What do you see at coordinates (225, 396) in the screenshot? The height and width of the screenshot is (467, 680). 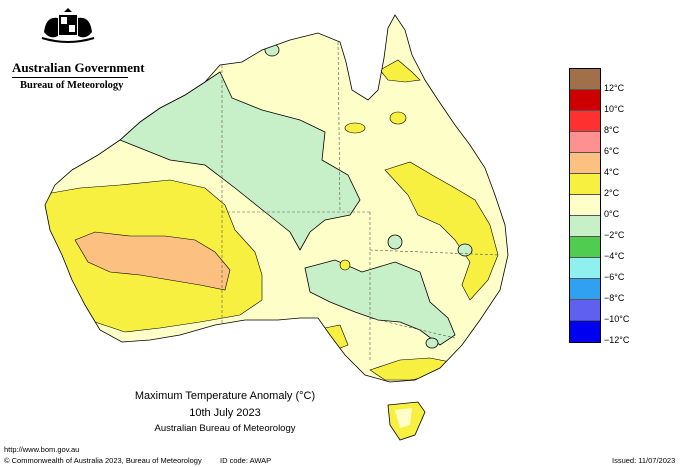 I see `map-title: Maximum Temperature Anomaly (°C)` at bounding box center [225, 396].